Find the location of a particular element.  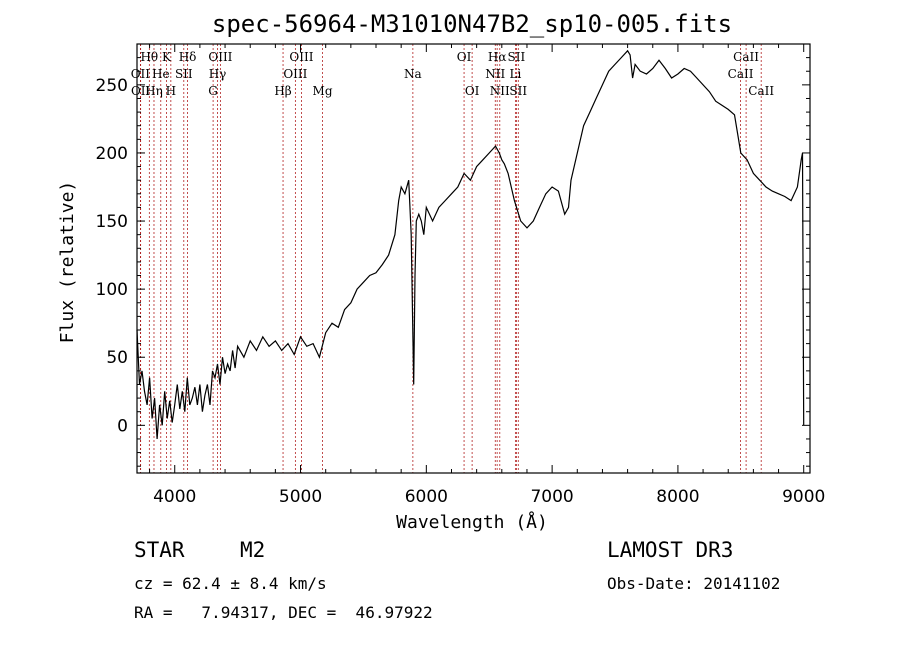

y-tick-label: 50 is located at coordinates (117, 358).